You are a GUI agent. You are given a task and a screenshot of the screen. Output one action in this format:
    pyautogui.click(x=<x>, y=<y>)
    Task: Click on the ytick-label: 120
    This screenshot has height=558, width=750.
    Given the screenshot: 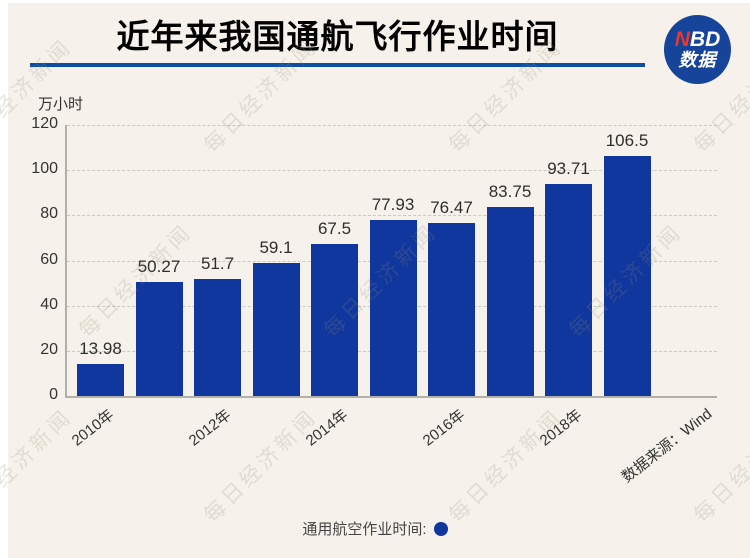 What is the action you would take?
    pyautogui.click(x=44, y=123)
    